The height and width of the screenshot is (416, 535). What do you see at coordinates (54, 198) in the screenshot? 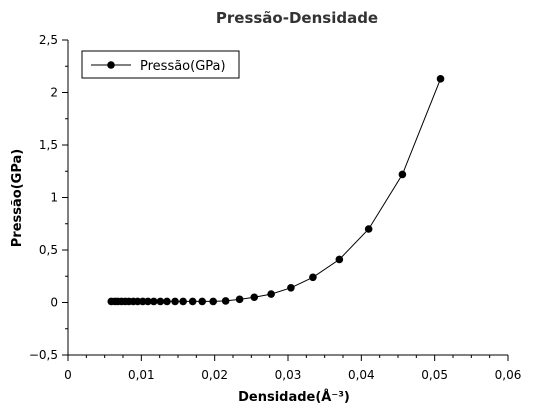
I see `y-tick-label: 1` at bounding box center [54, 198].